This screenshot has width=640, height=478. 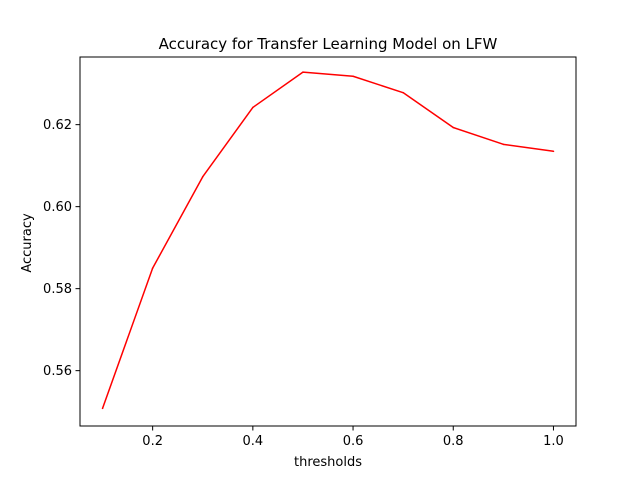 I want to click on x-tick-label: 0.6, so click(x=353, y=441).